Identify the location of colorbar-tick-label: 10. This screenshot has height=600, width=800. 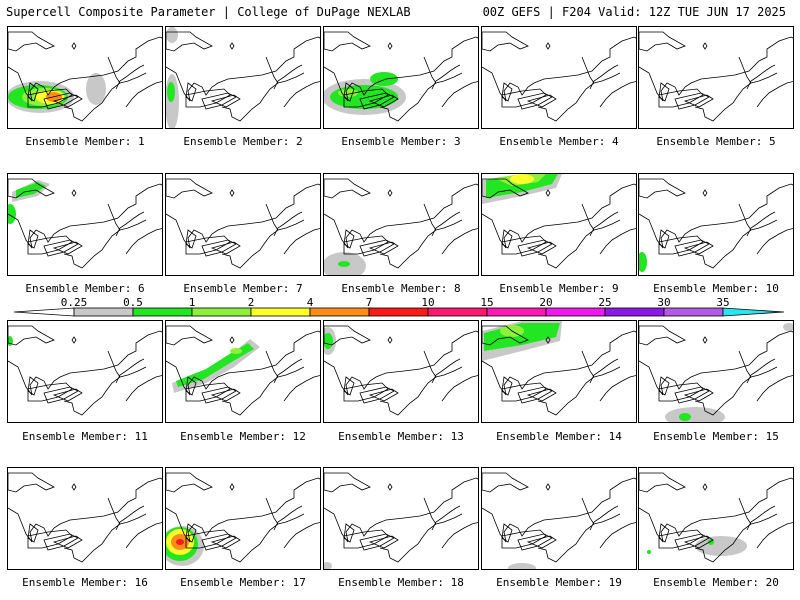
(427, 302).